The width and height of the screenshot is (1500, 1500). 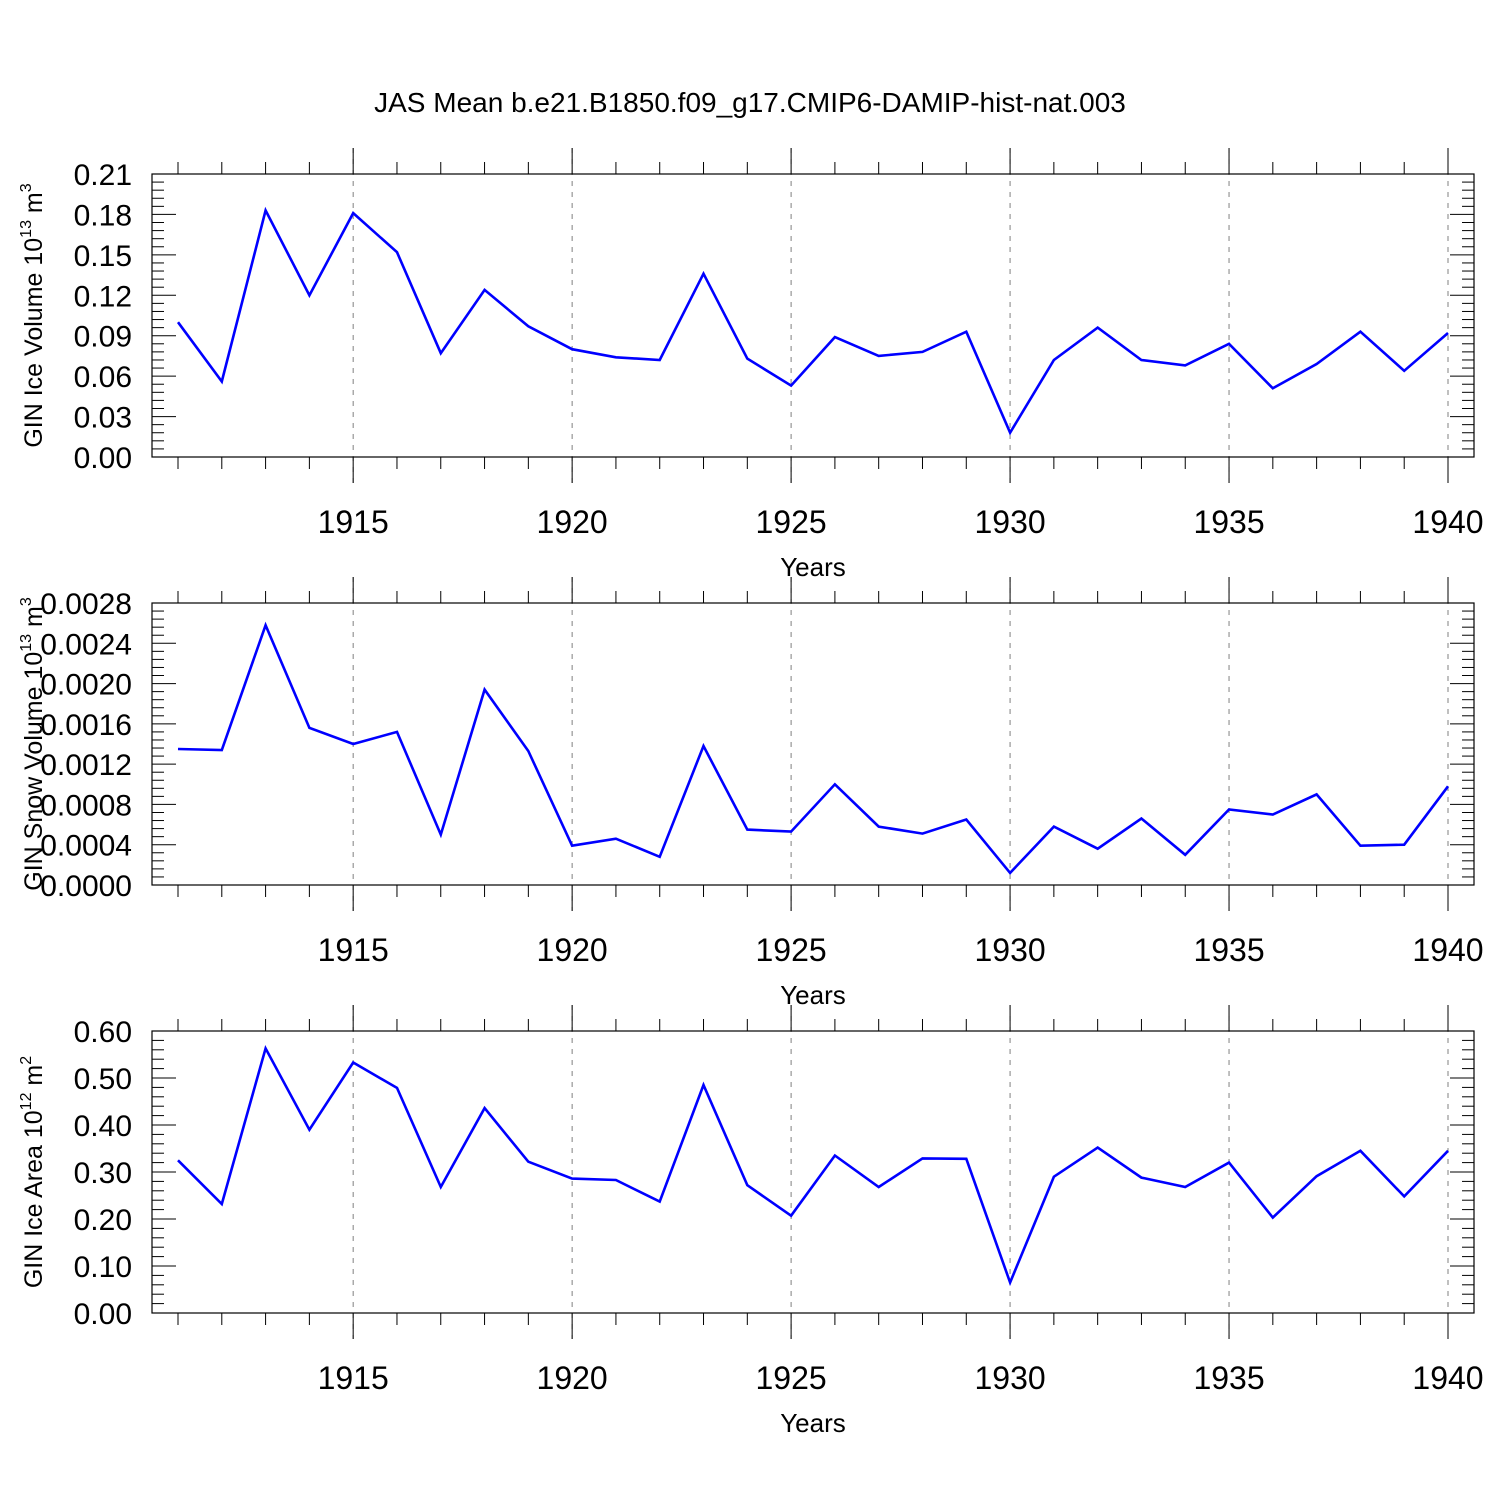 I want to click on y-tick-label: 0.0012, so click(x=86, y=765).